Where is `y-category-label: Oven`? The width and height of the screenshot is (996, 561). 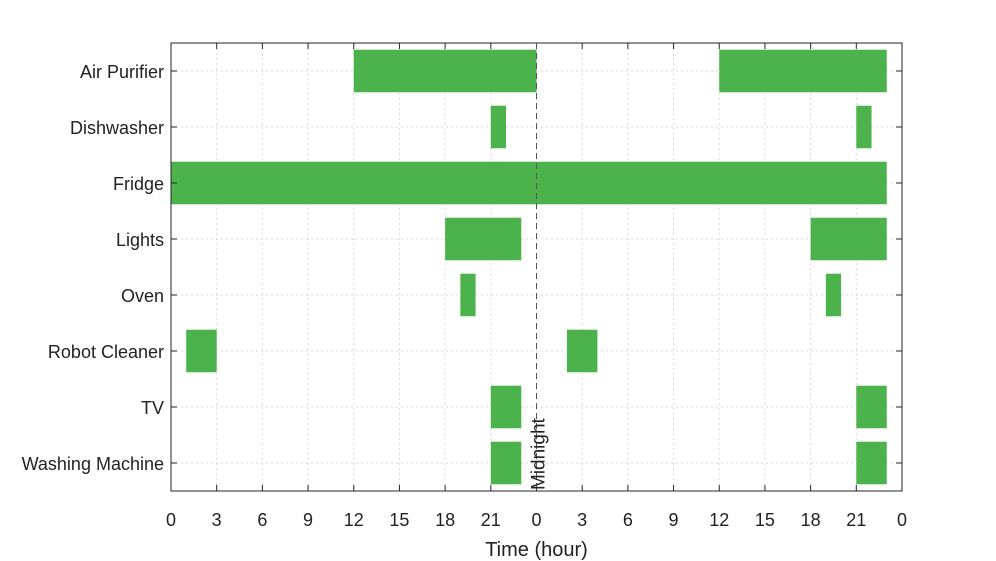
y-category-label: Oven is located at coordinates (142, 296).